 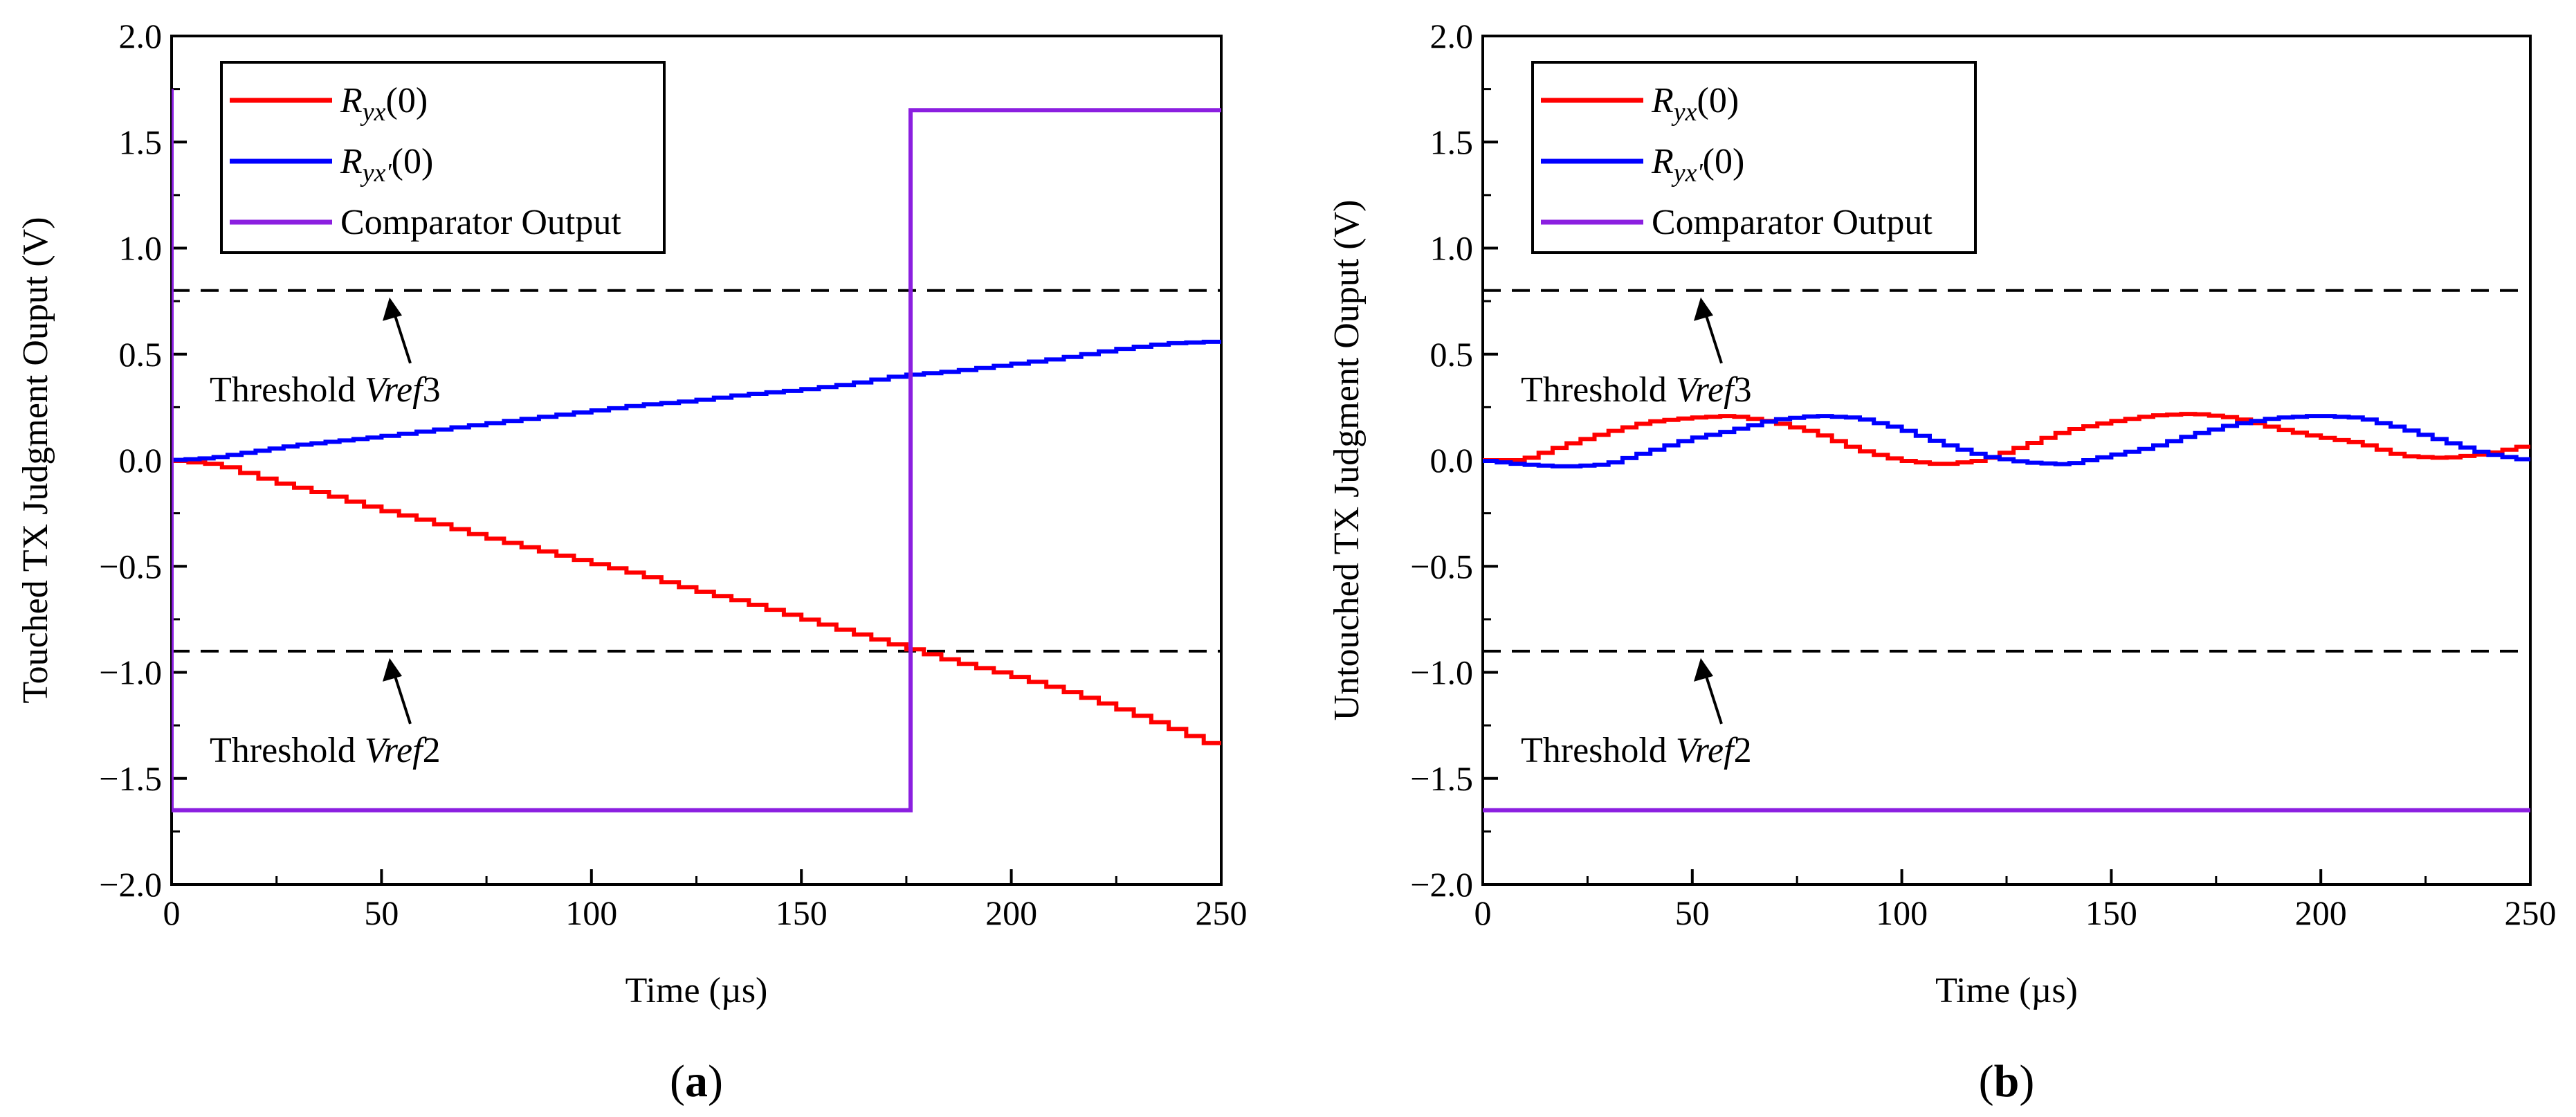 What do you see at coordinates (1347, 460) in the screenshot?
I see `y-axis-title: Untouched TX Judgment Ouput (V)` at bounding box center [1347, 460].